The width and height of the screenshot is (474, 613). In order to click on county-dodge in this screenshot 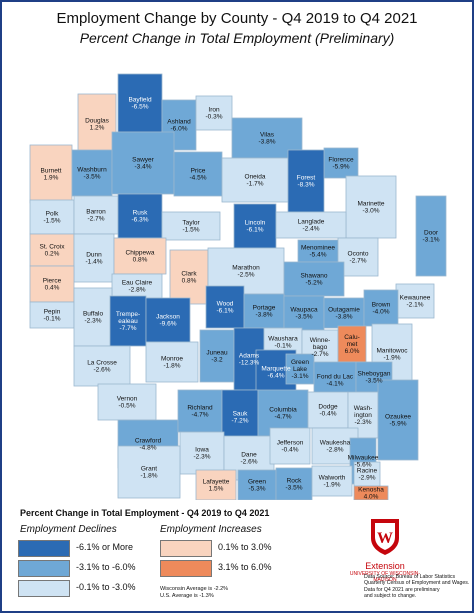, I will do `click(328, 410)`.